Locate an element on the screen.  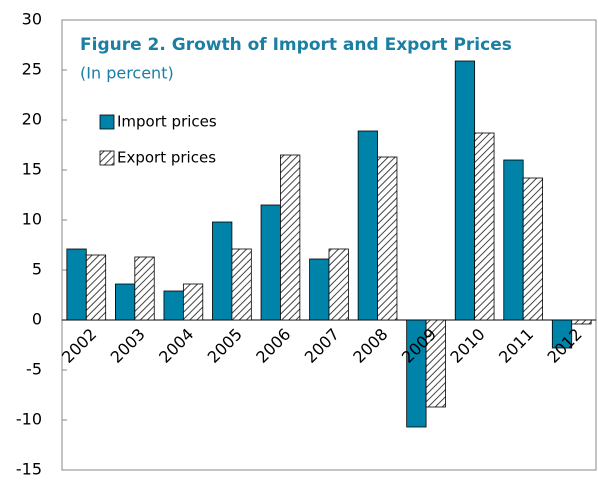
y-tick-label: 5 is located at coordinates (37, 269).